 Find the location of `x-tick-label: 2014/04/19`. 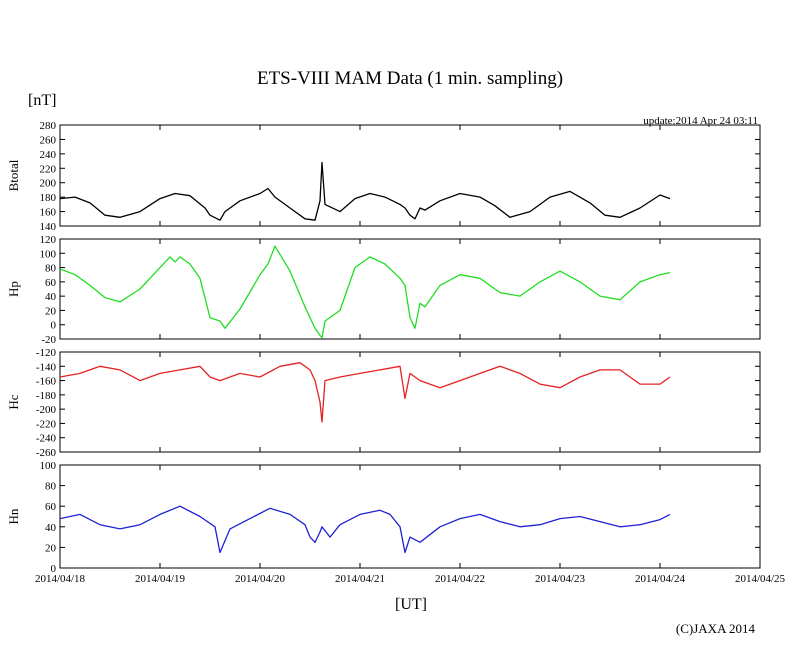

x-tick-label: 2014/04/19 is located at coordinates (160, 579).